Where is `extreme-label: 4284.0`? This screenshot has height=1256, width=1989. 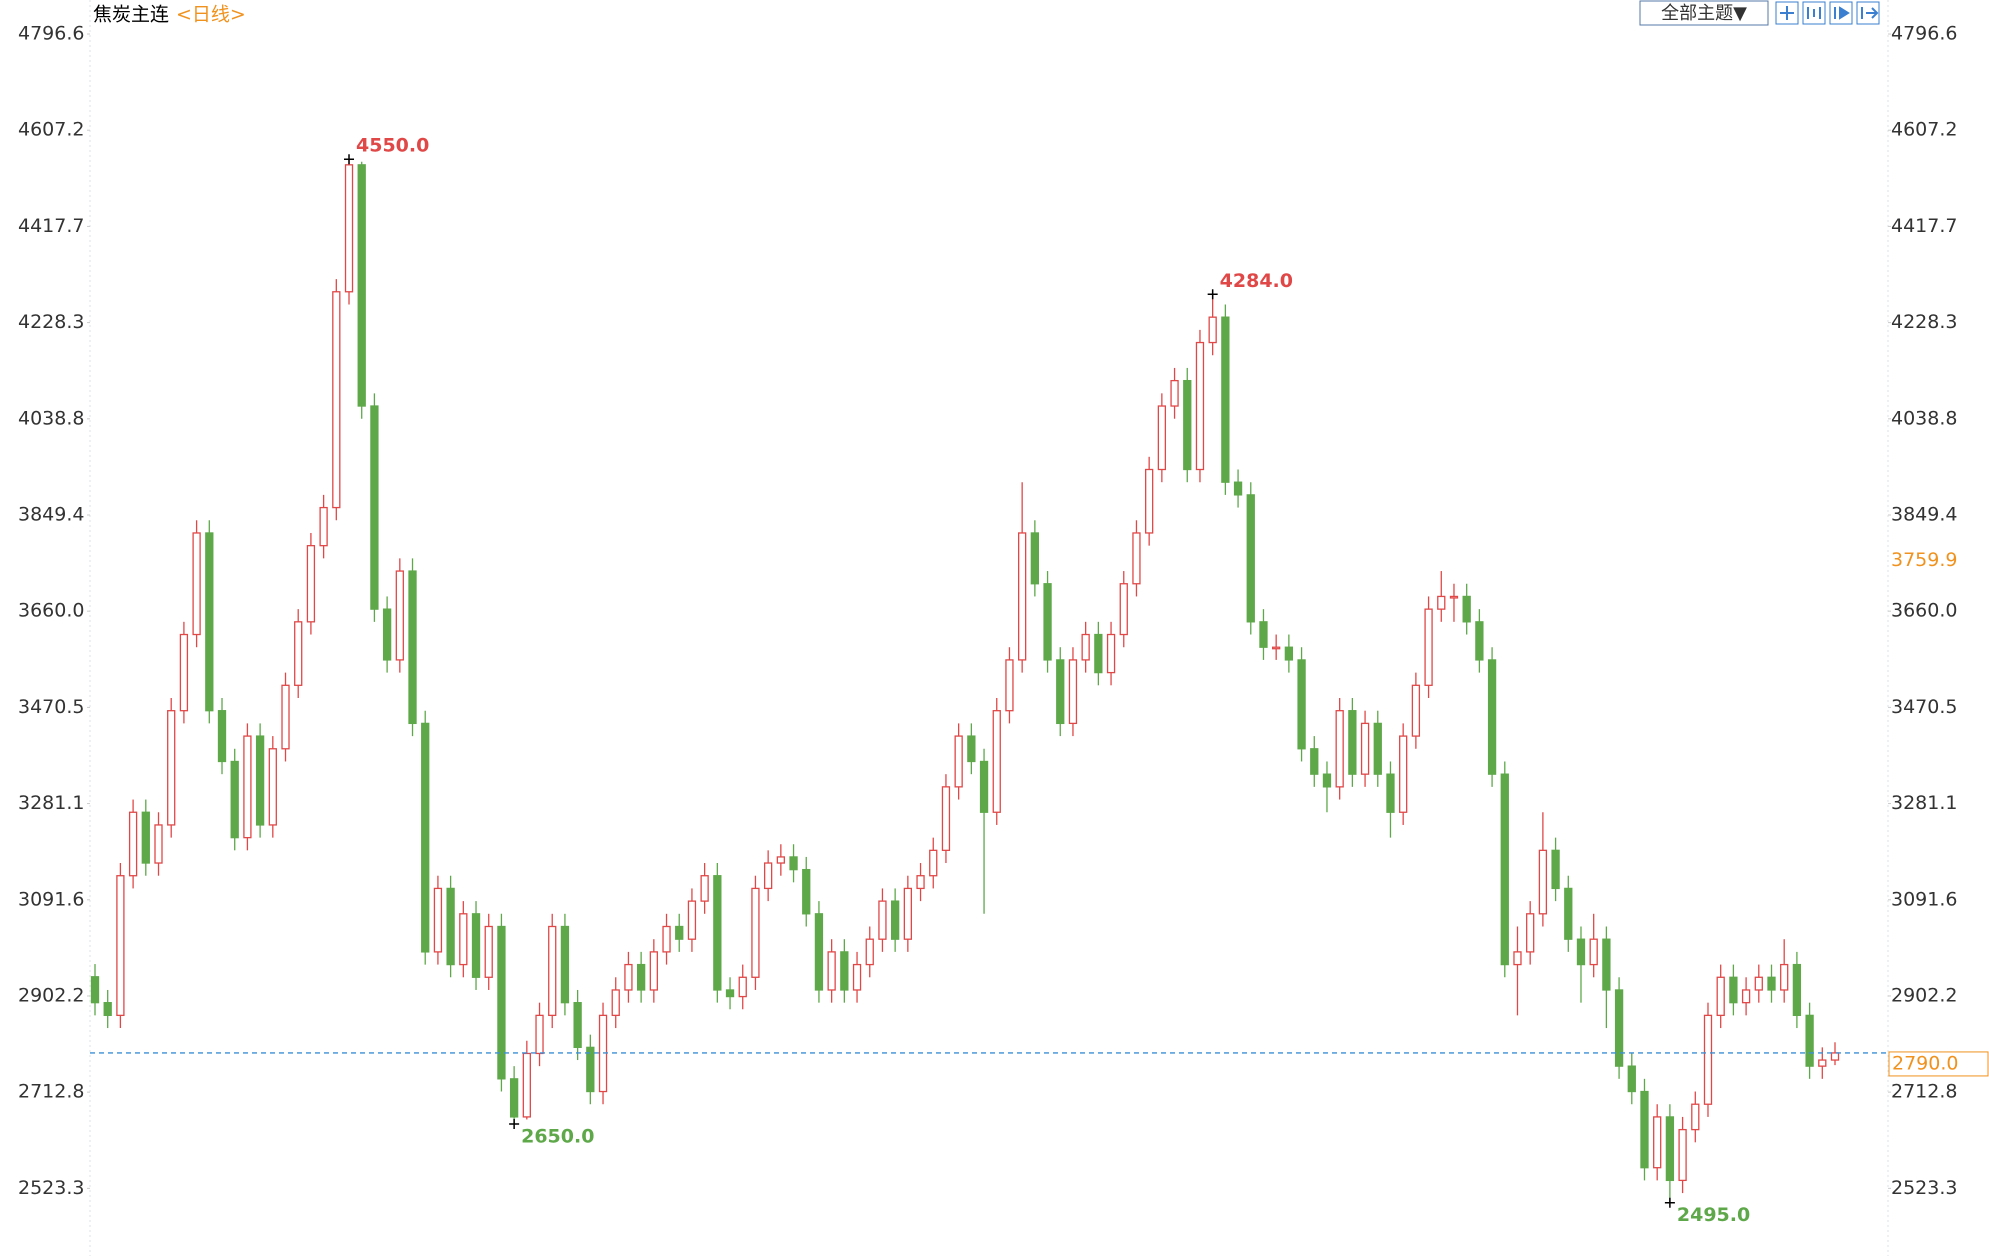
extreme-label: 4284.0 is located at coordinates (1256, 281).